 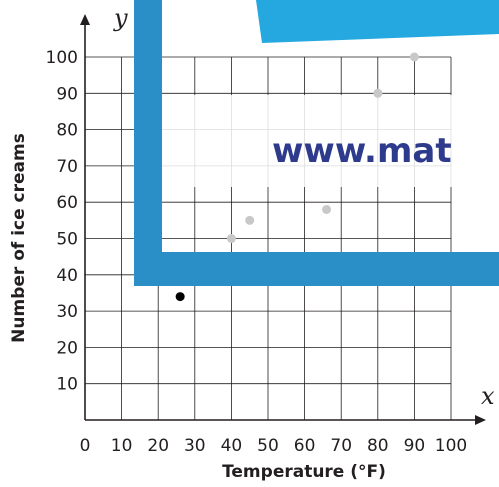 I want to click on y-tick-label: 70, so click(x=67, y=167).